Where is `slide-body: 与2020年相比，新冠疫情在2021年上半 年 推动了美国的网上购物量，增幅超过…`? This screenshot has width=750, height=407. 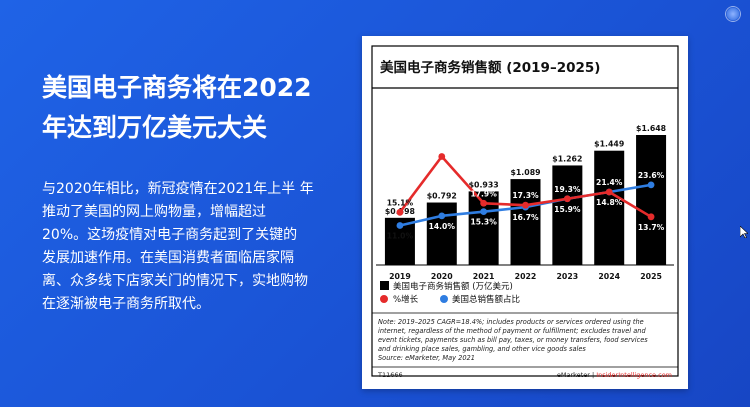 slide-body: 与2020年相比，新冠疫情在2021年上半 年 推动了美国的网上购物量，增幅超过… is located at coordinates (192, 247).